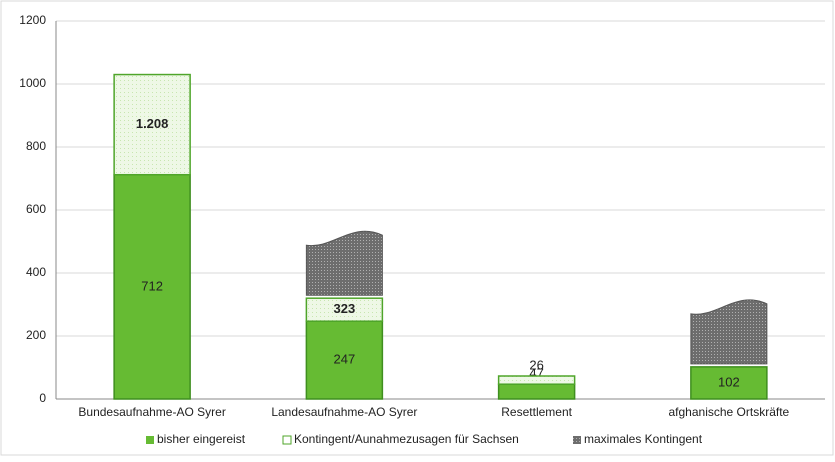  I want to click on y-tick-label: 800, so click(36, 146).